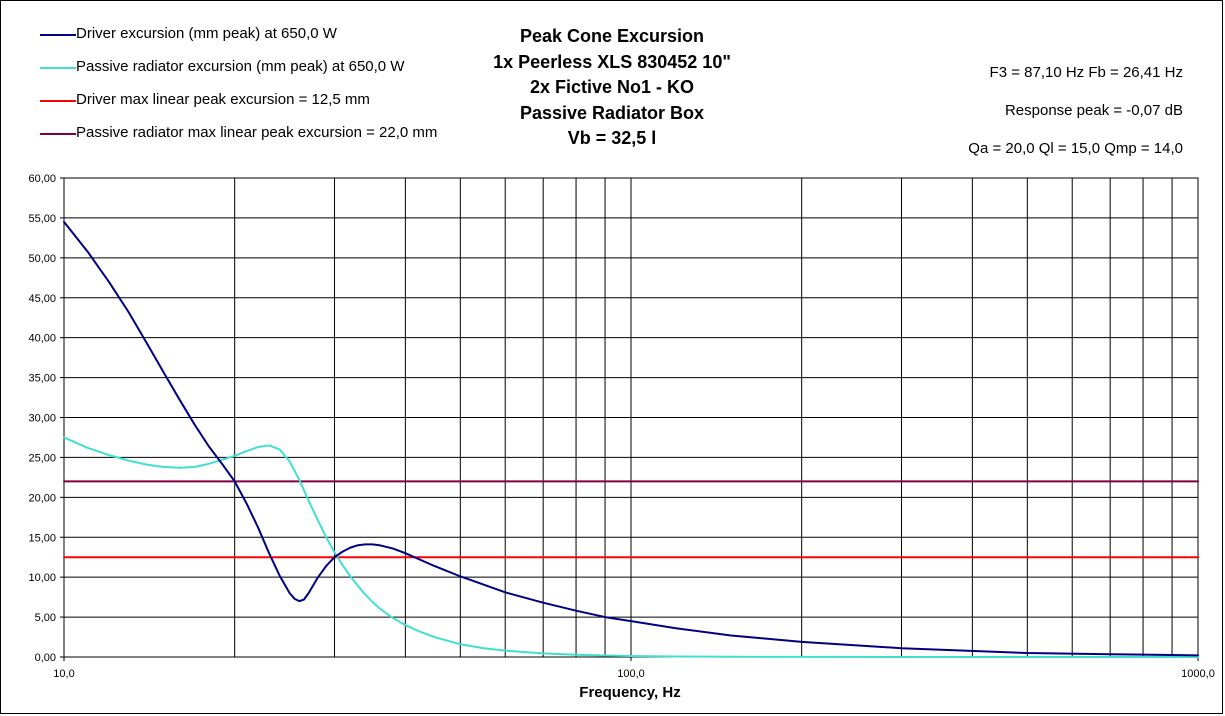  Describe the element at coordinates (42, 379) in the screenshot. I see `y-tick-label: 35,00` at that location.